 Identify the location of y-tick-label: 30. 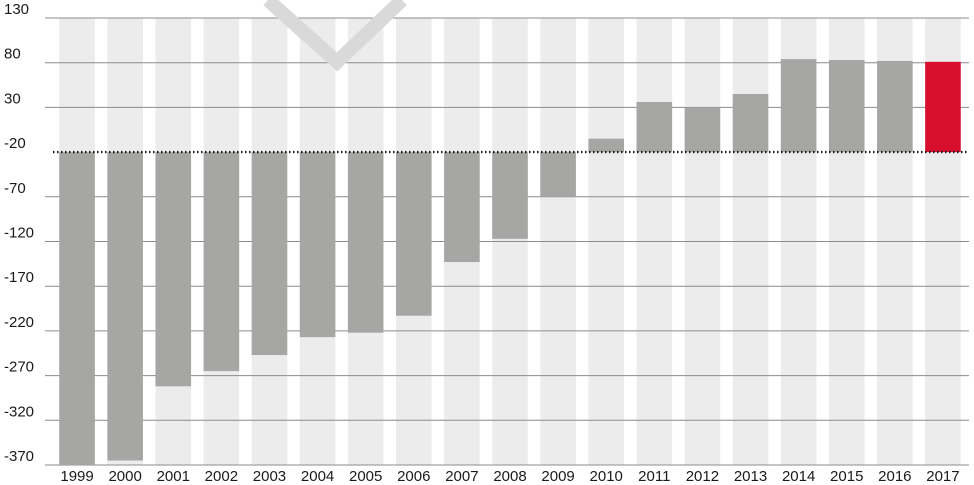
(12, 98).